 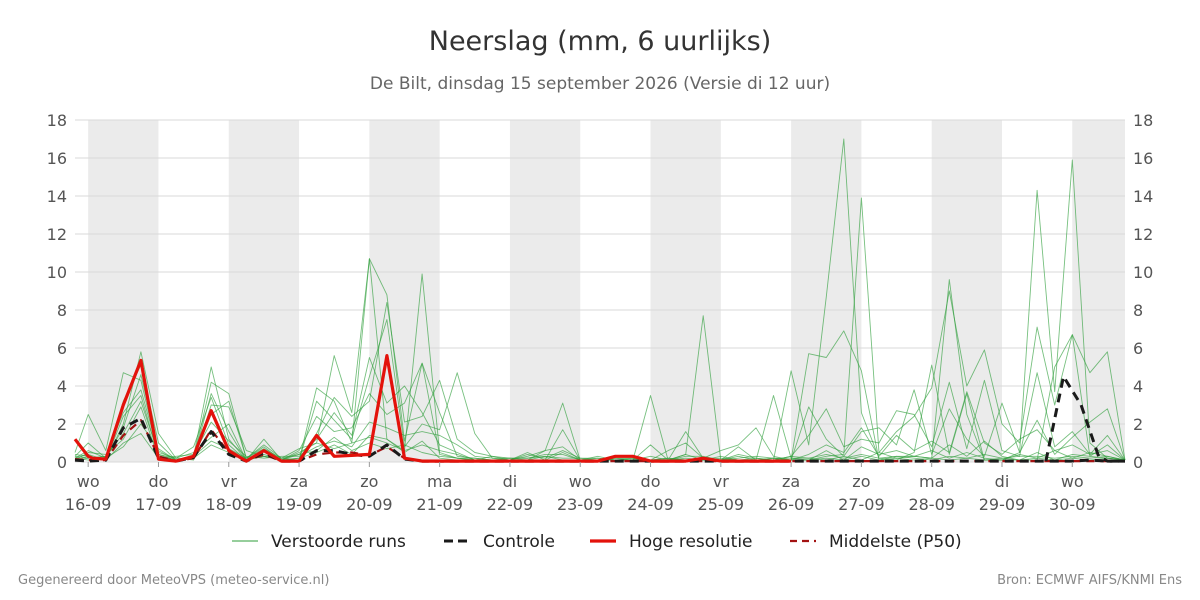 I want to click on x-tick-date: 22-09, so click(x=510, y=504).